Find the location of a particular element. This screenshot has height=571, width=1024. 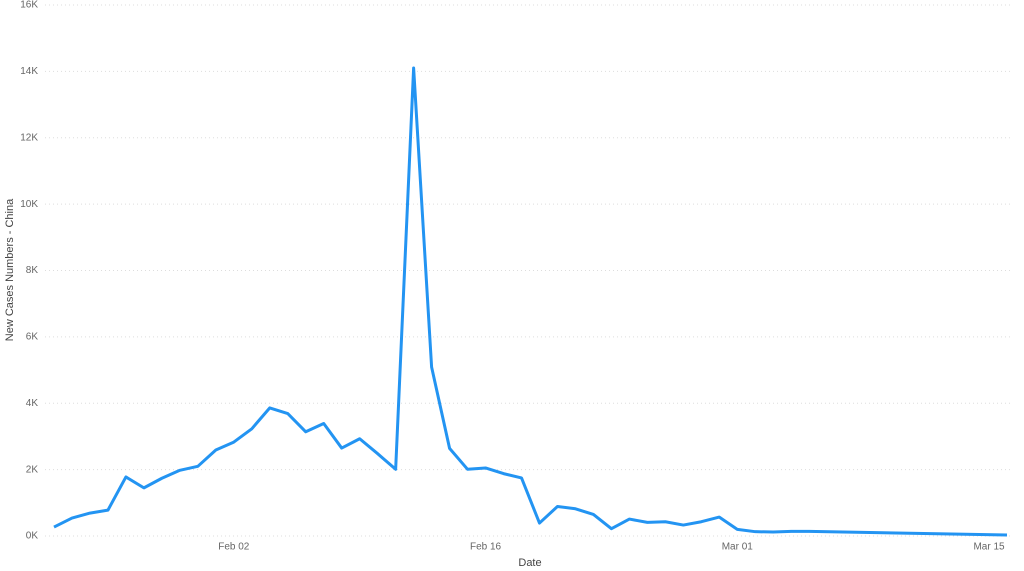

x-tick-label: Feb 16 is located at coordinates (486, 547).